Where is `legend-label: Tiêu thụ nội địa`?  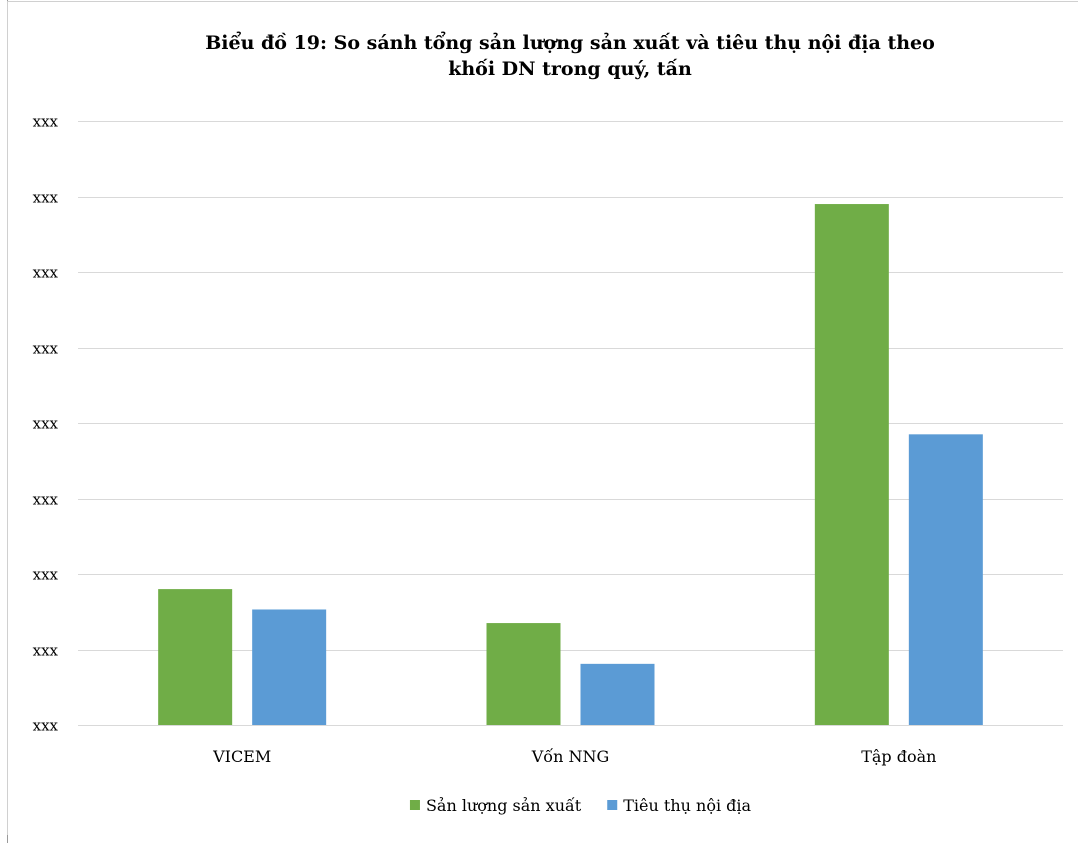
legend-label: Tiêu thụ nội địa is located at coordinates (687, 805).